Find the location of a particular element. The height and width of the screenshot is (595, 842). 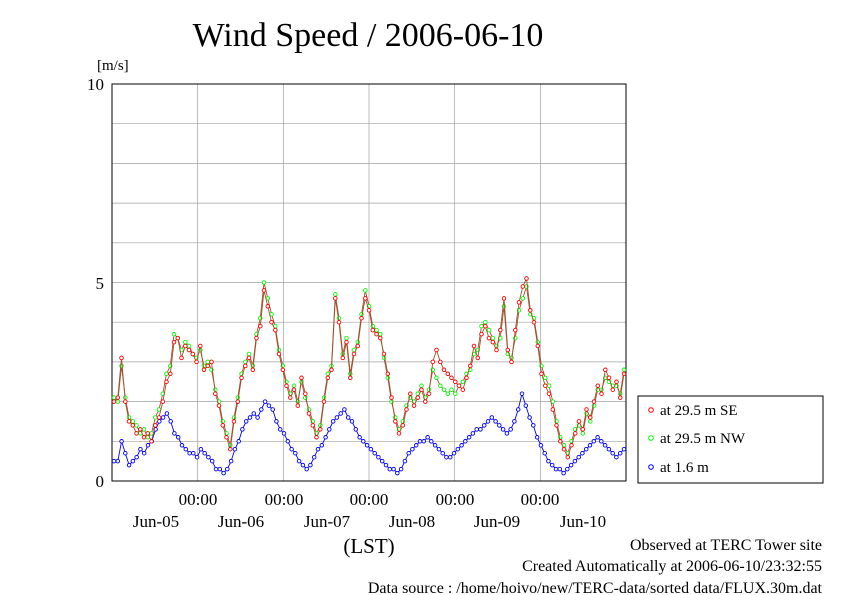

x-date-label-jun10: Jun-10 is located at coordinates (583, 521).